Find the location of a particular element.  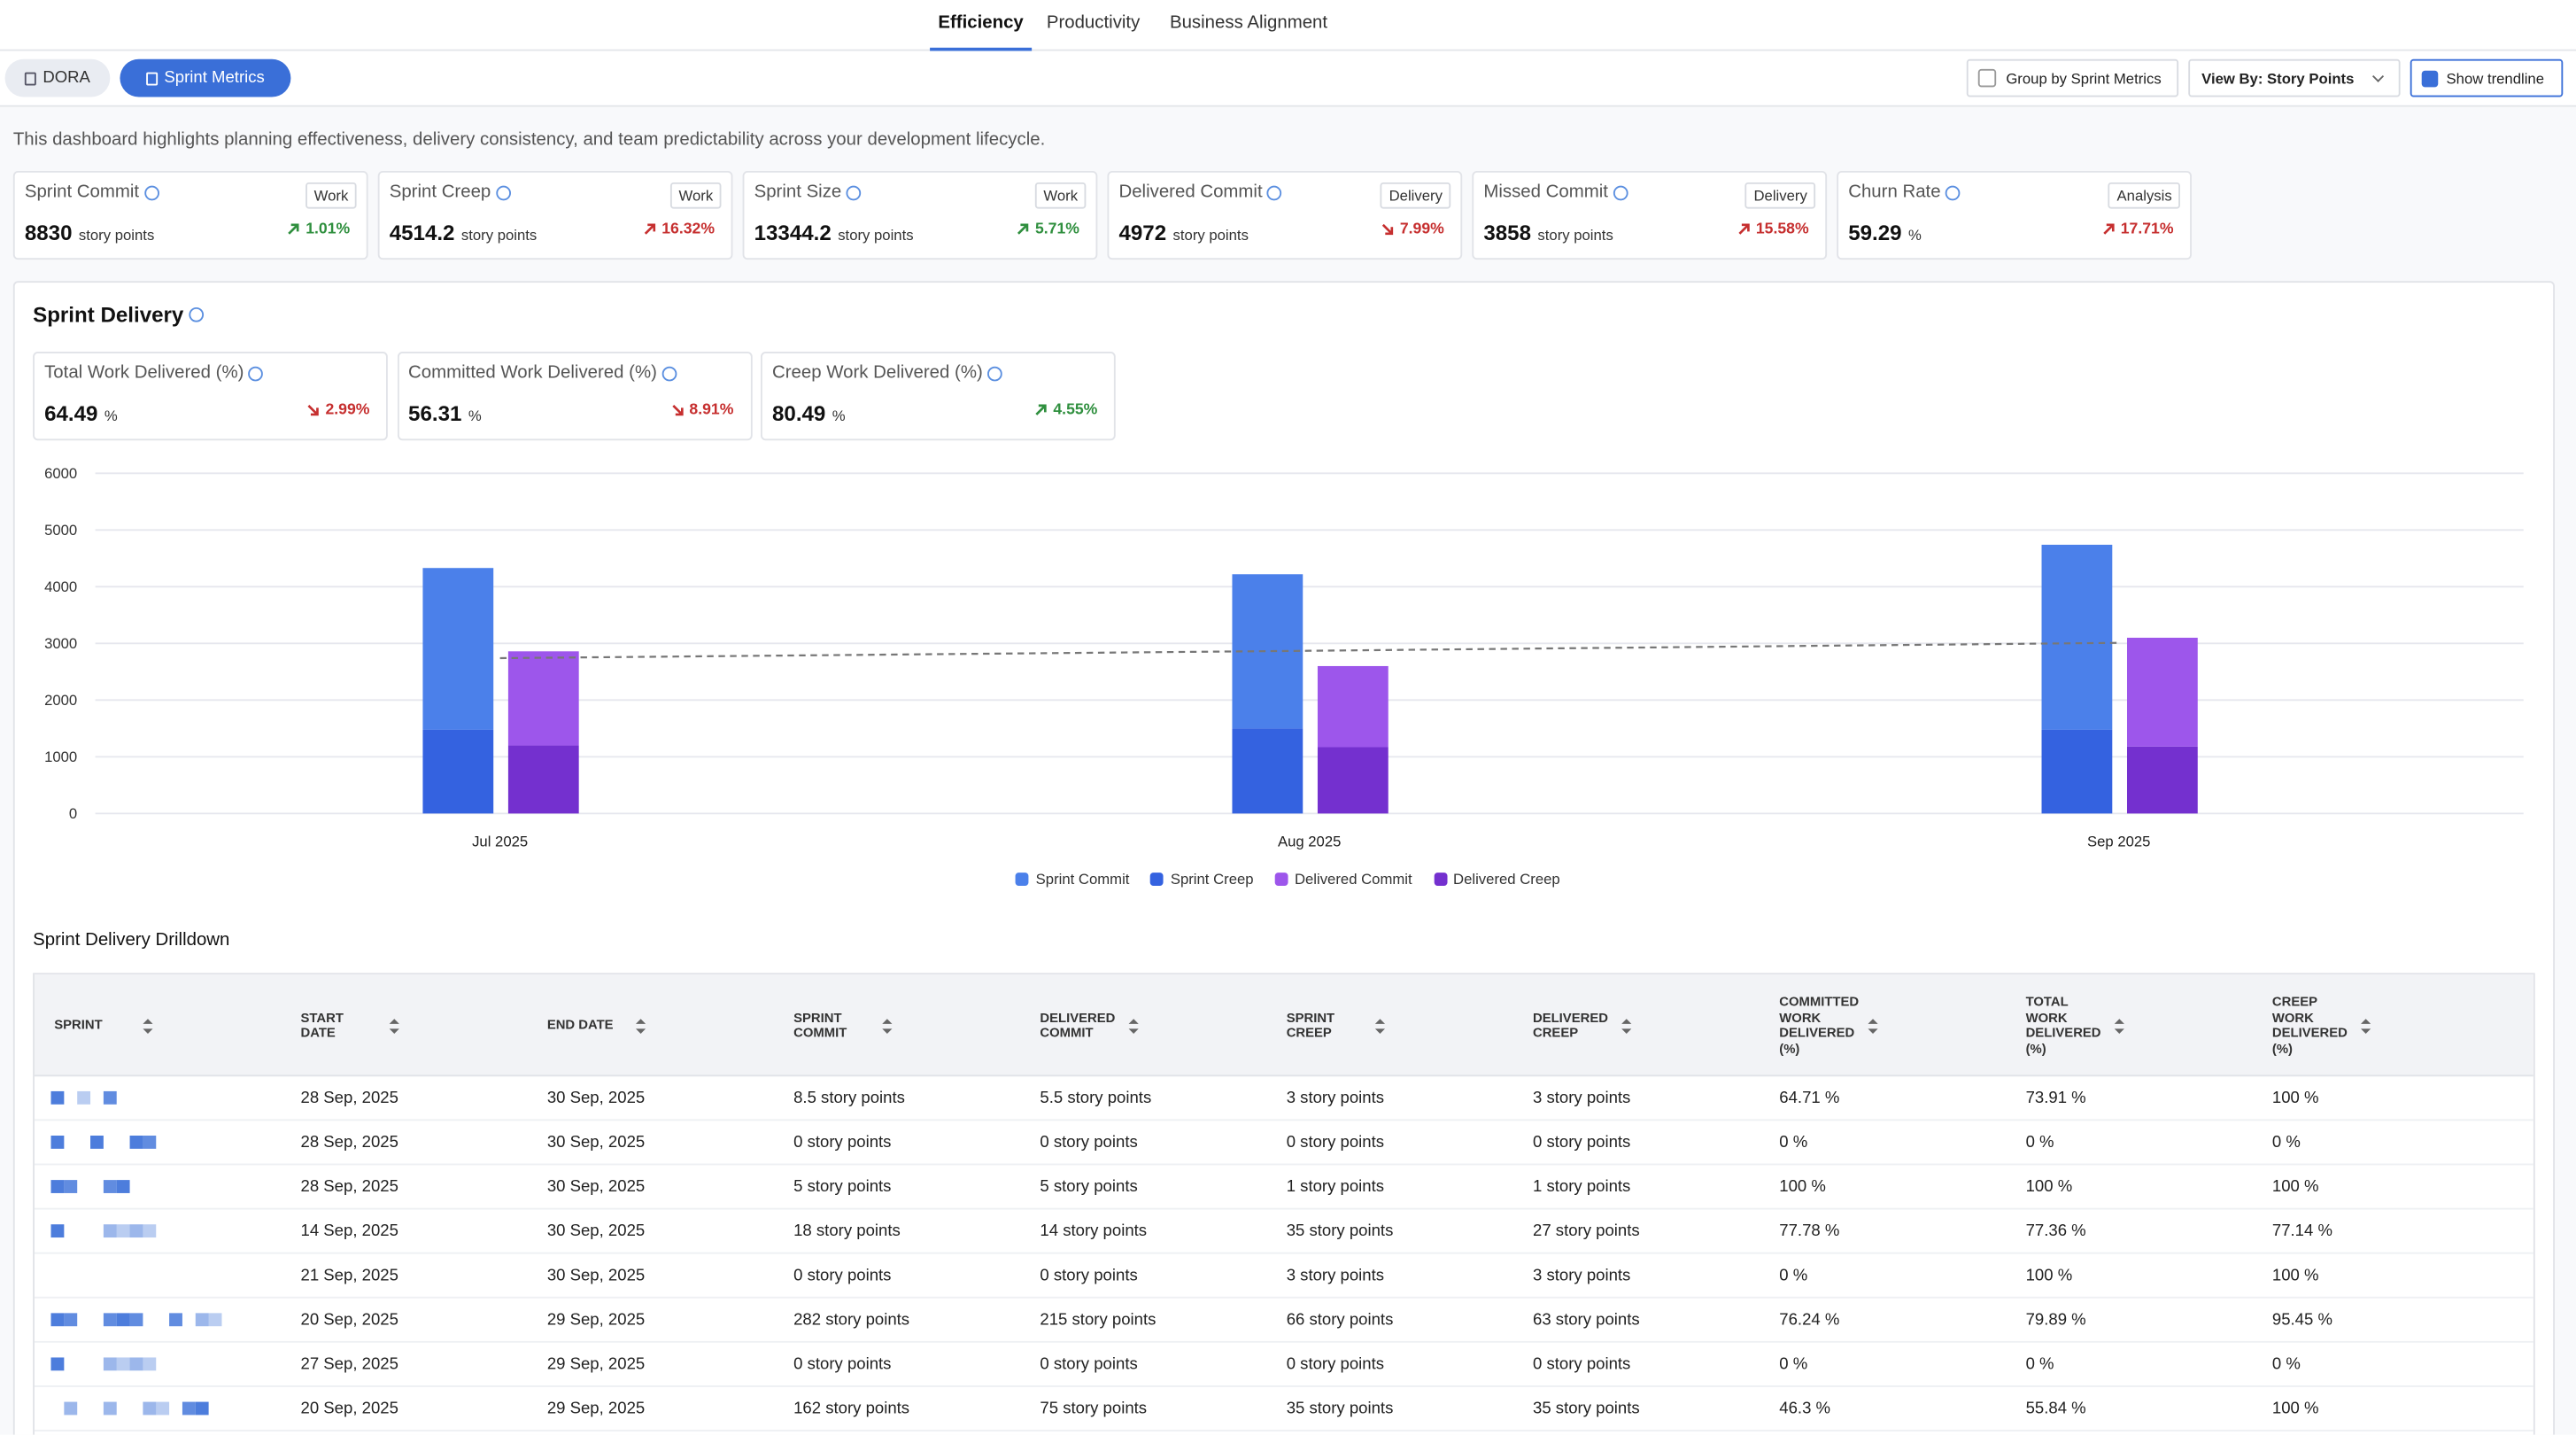

section-header: Sprint Delivery is located at coordinates (118, 314).